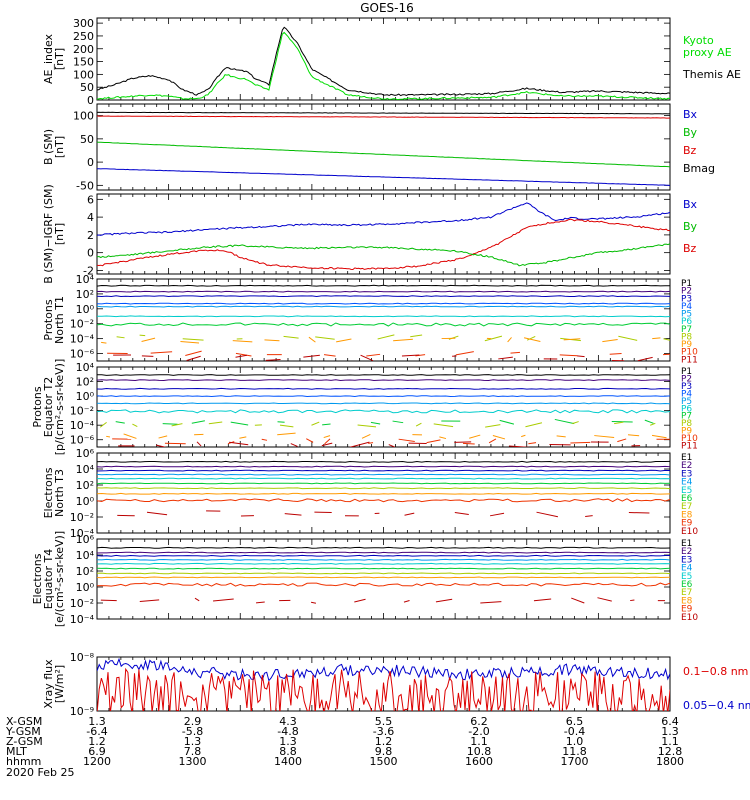 The height and width of the screenshot is (800, 750). I want to click on y-tick-label: 2, so click(90, 235).